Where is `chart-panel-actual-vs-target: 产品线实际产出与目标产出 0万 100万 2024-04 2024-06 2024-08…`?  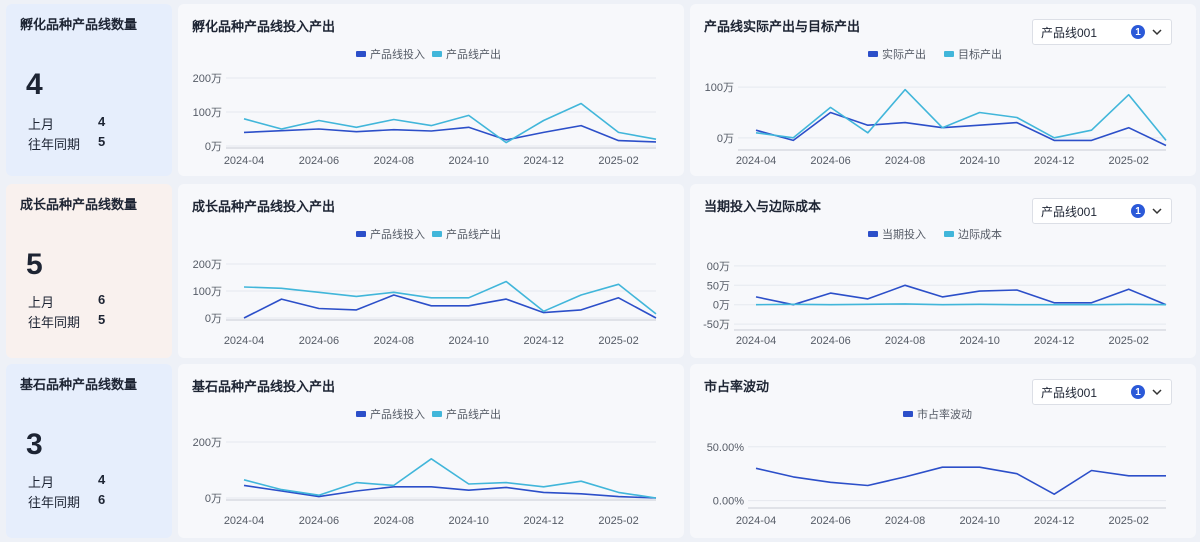 chart-panel-actual-vs-target: 产品线实际产出与目标产出 0万 100万 2024-04 2024-06 2024-08… is located at coordinates (943, 90).